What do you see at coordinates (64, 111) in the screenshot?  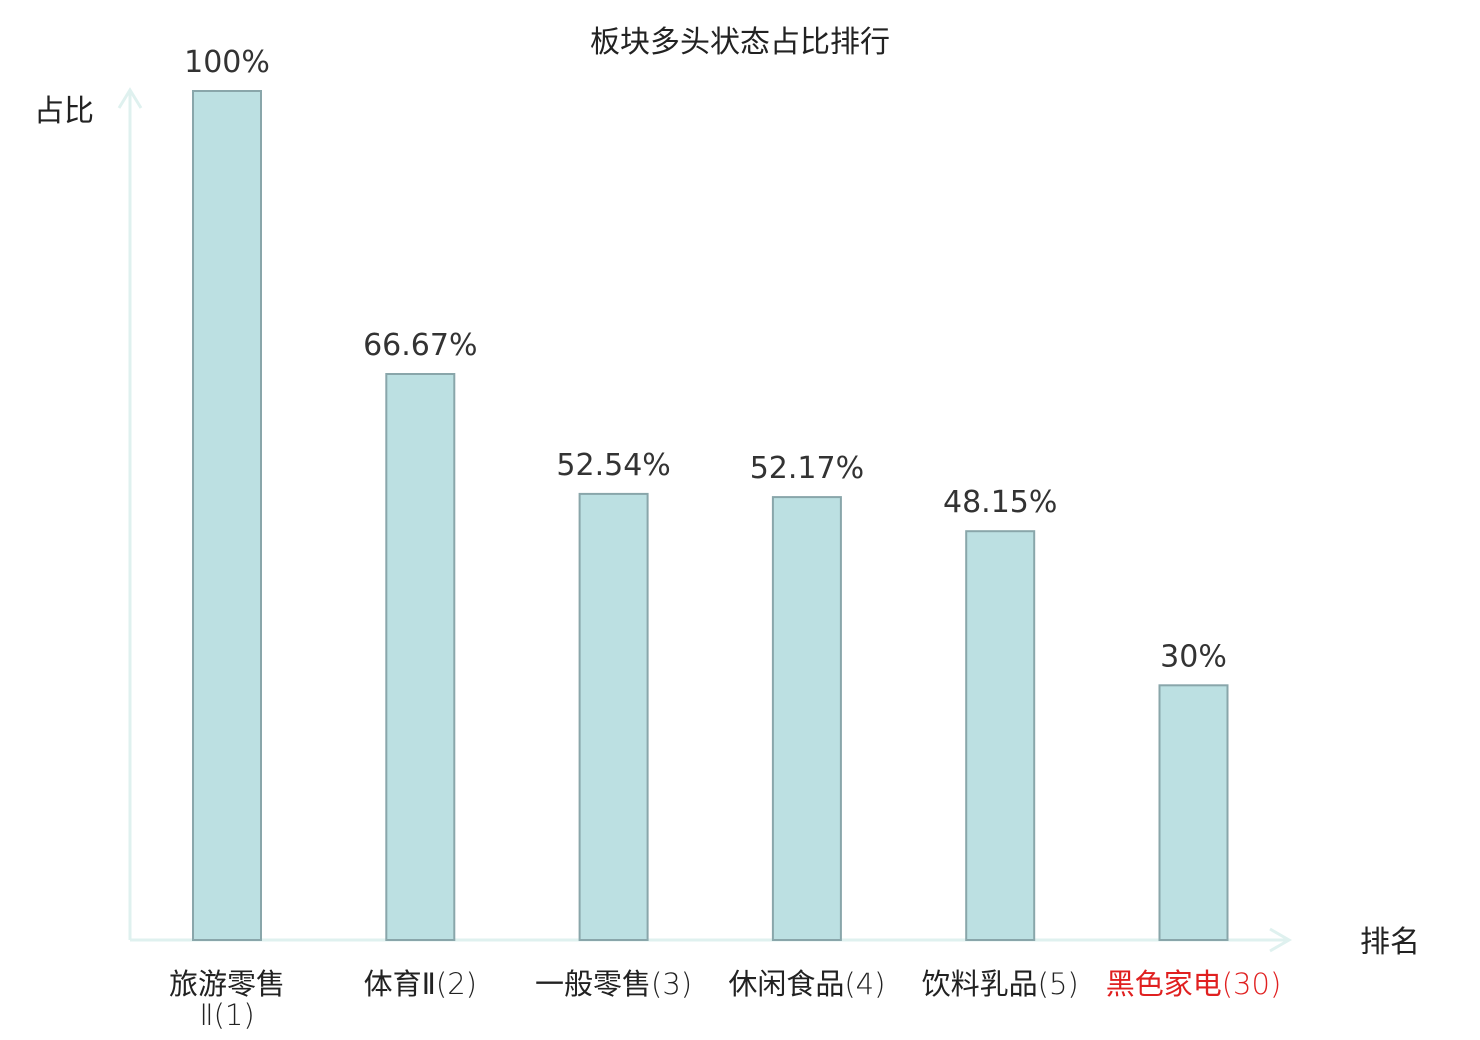 I see `y-axis-label: 占比` at bounding box center [64, 111].